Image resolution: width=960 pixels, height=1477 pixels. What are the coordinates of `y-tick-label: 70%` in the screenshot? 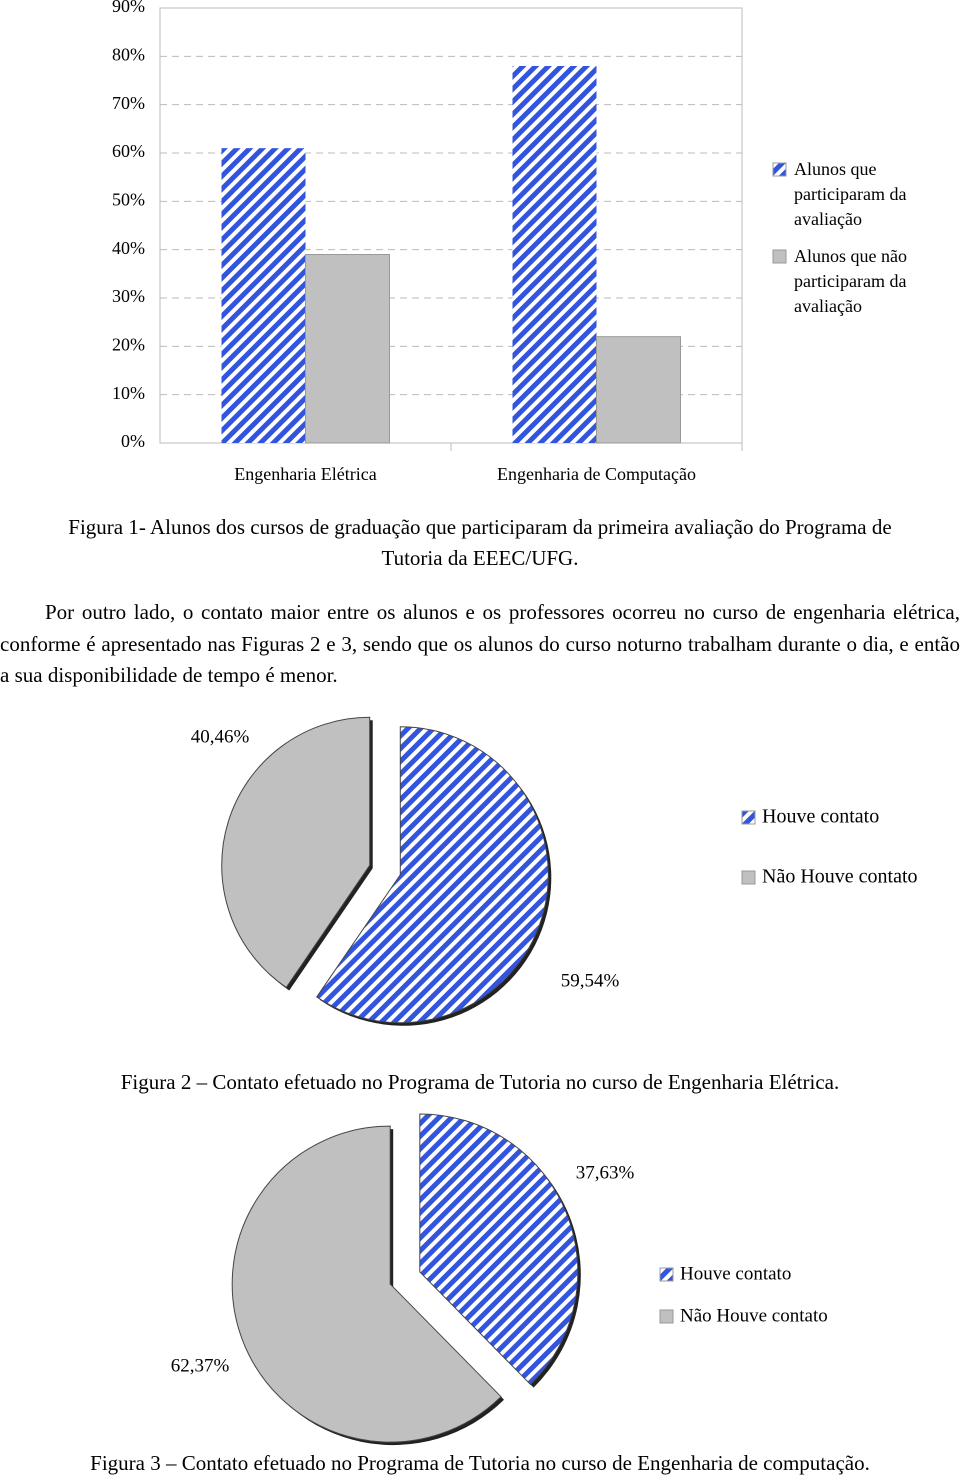 It's located at (128, 103).